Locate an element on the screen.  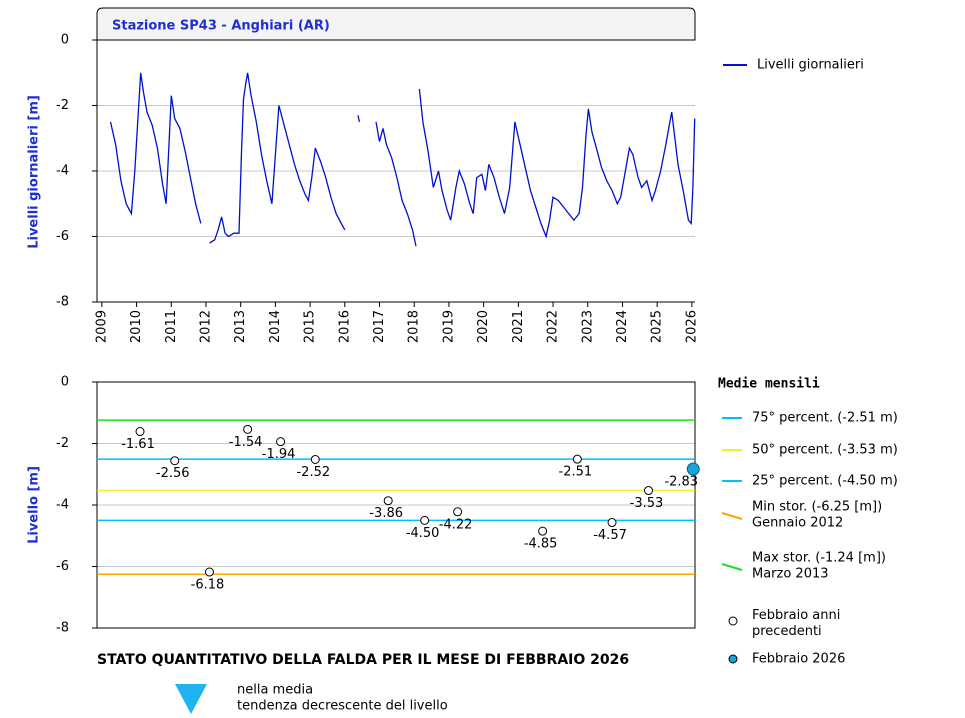
x-tick-label: 2009 is located at coordinates (101, 326).